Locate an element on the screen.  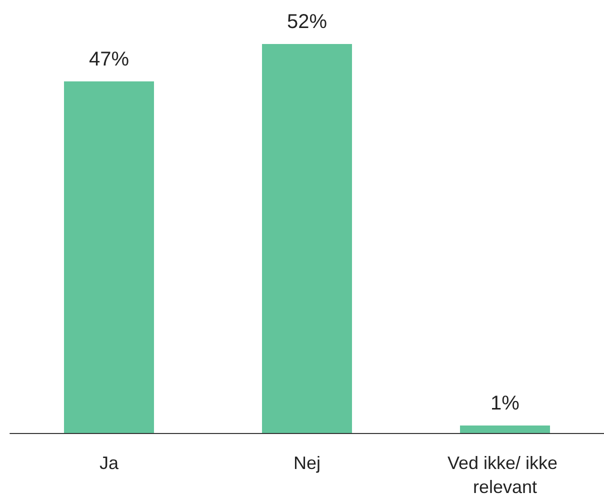
data-label: 47% is located at coordinates (109, 59).